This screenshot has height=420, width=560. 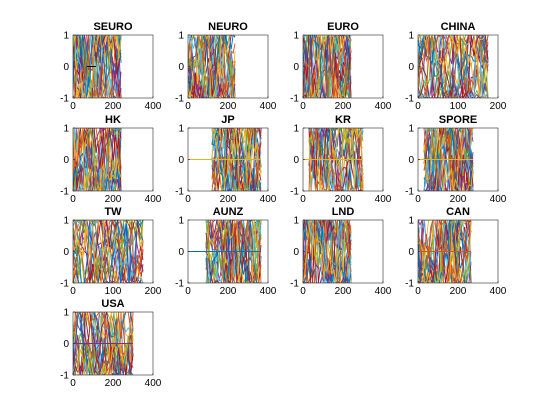 I want to click on subplot-title: LND, so click(x=343, y=212).